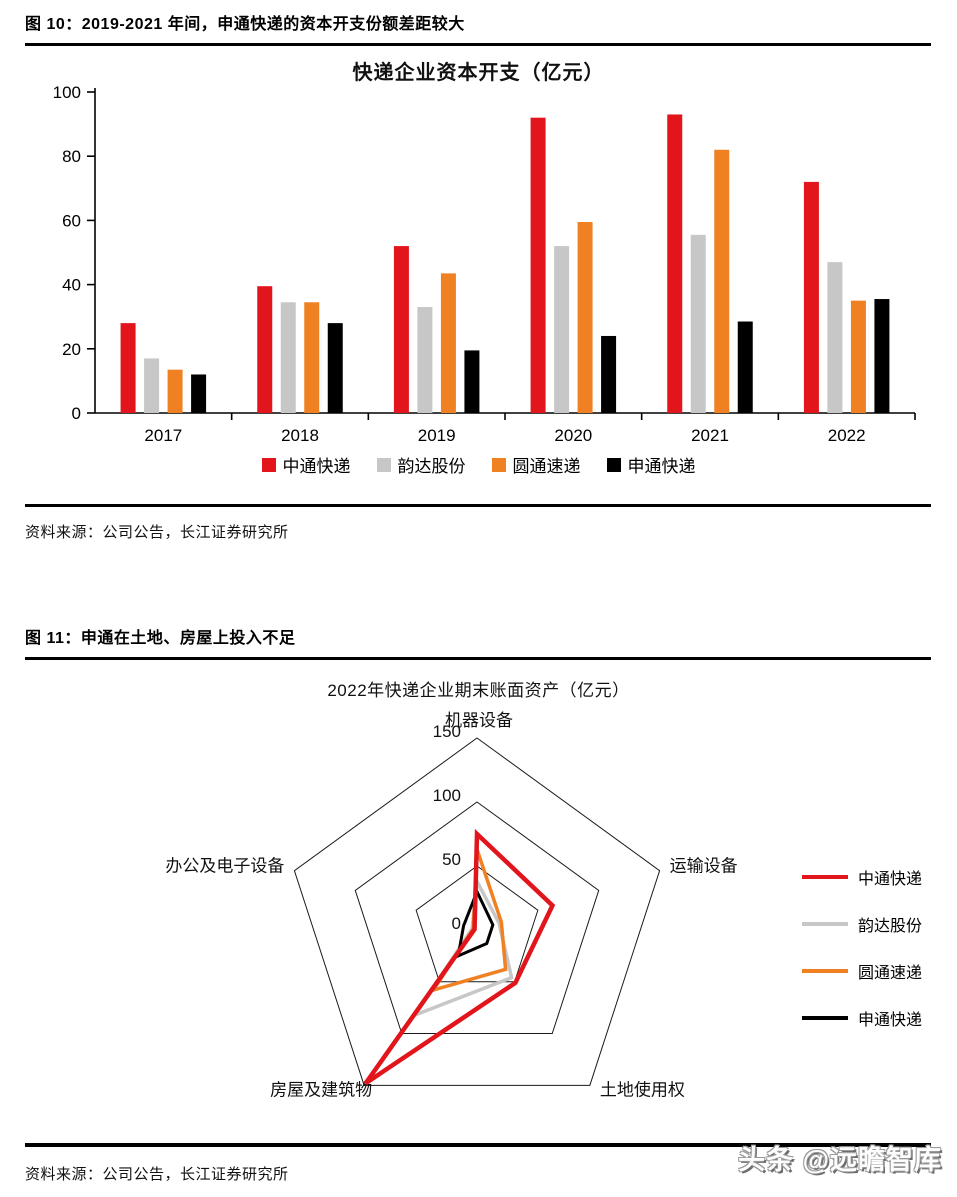 Image resolution: width=957 pixels, height=1197 pixels. Describe the element at coordinates (811, 297) in the screenshot. I see `bar-中通快递-2022` at that location.